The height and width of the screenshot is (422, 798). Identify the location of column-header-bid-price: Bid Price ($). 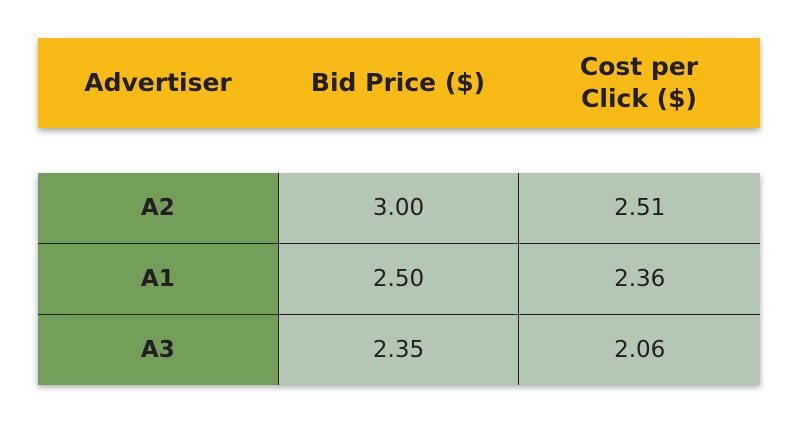
(398, 82).